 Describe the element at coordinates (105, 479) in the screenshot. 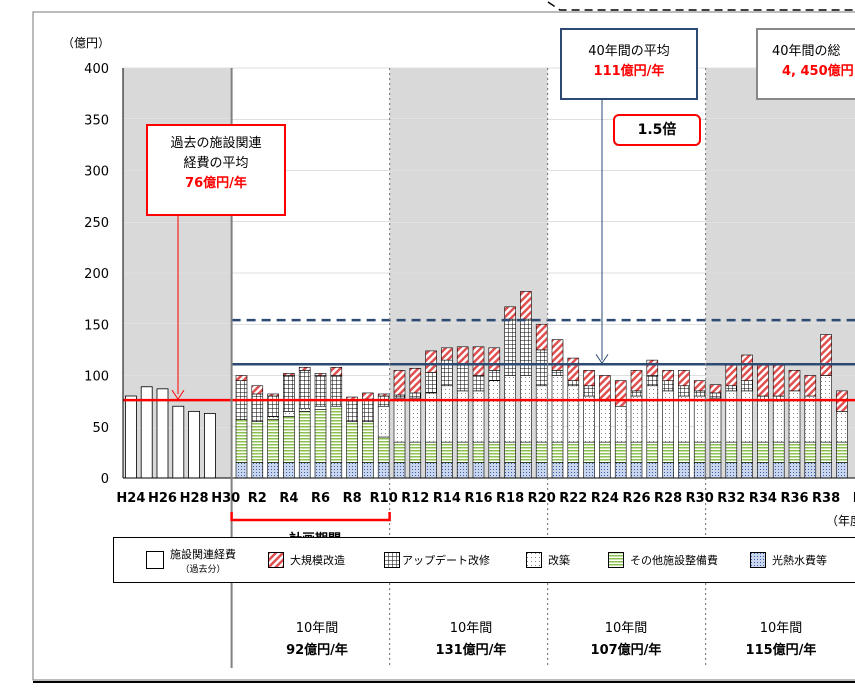

I see `y-tick-label: 0` at that location.